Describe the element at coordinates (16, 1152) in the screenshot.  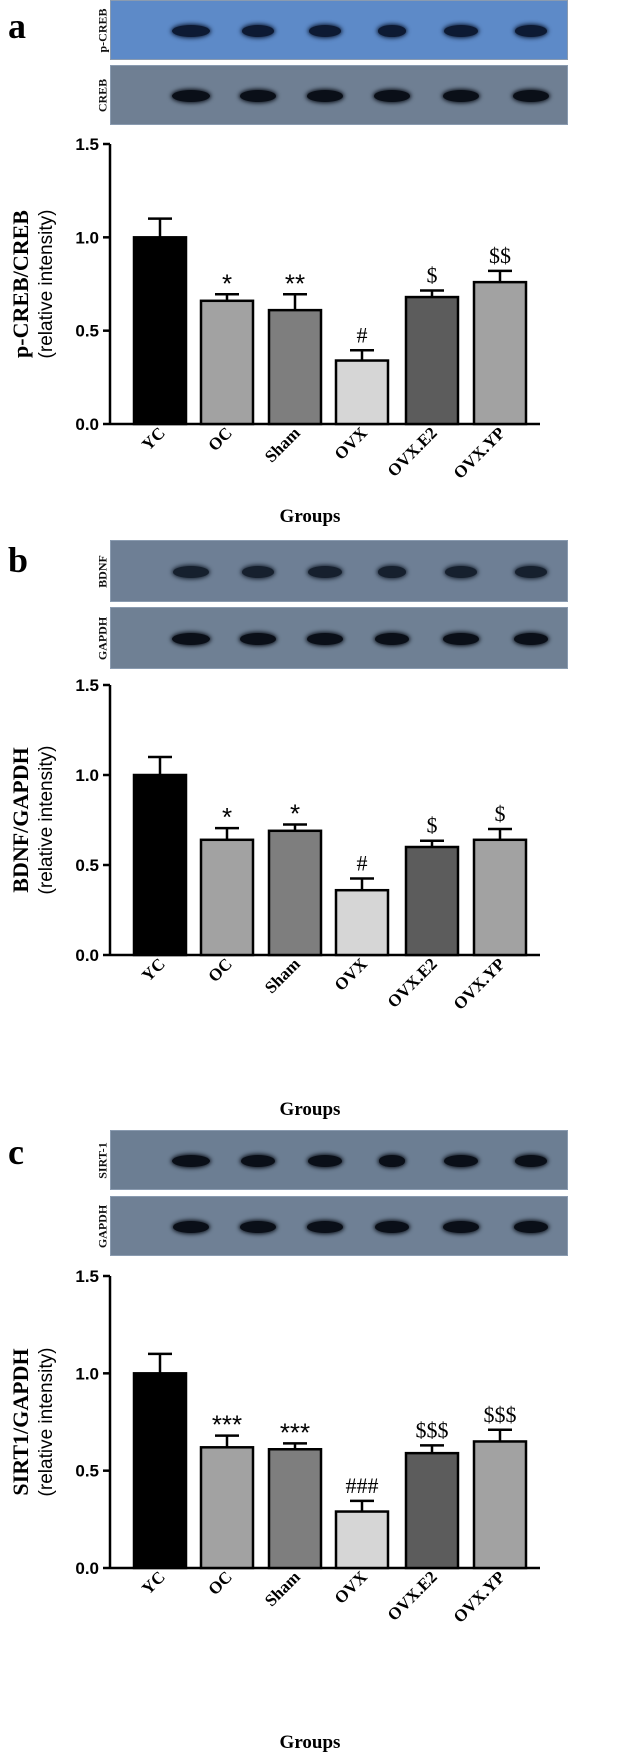
I see `panel-letter: c` at that location.